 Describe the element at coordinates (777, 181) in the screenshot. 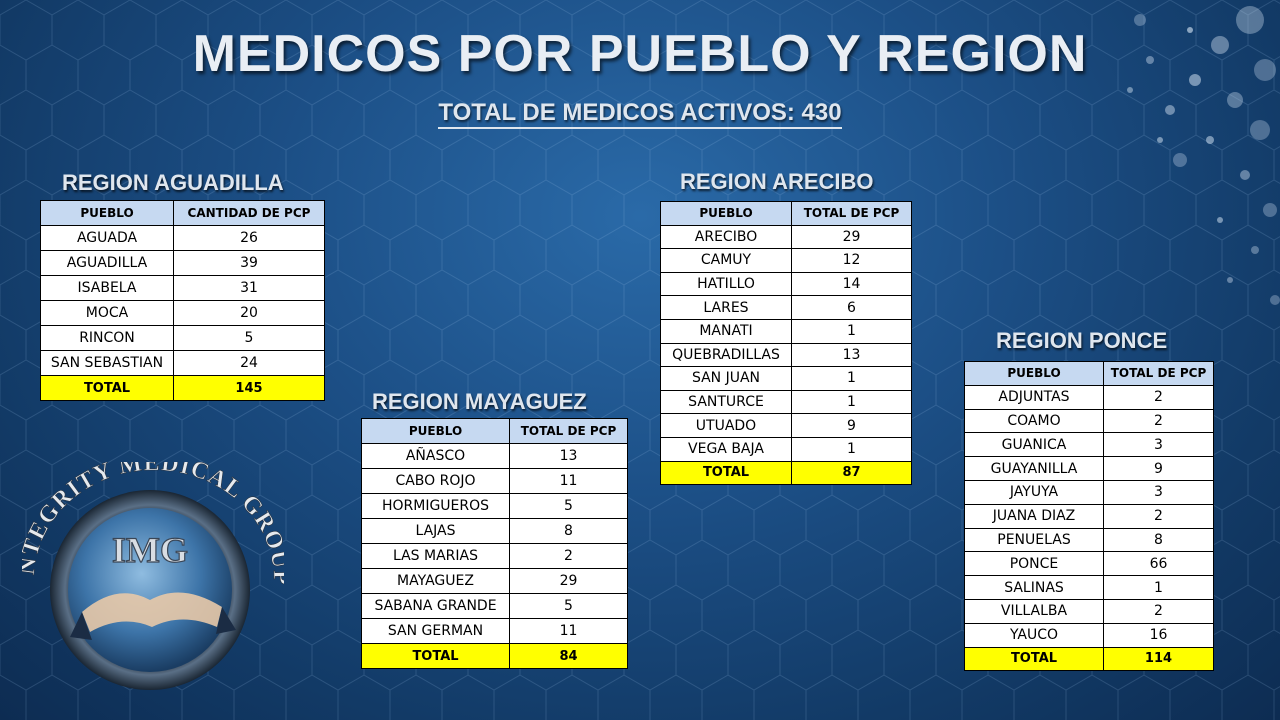

I see `region-arecibo-title: REGION ARECIBO` at that location.